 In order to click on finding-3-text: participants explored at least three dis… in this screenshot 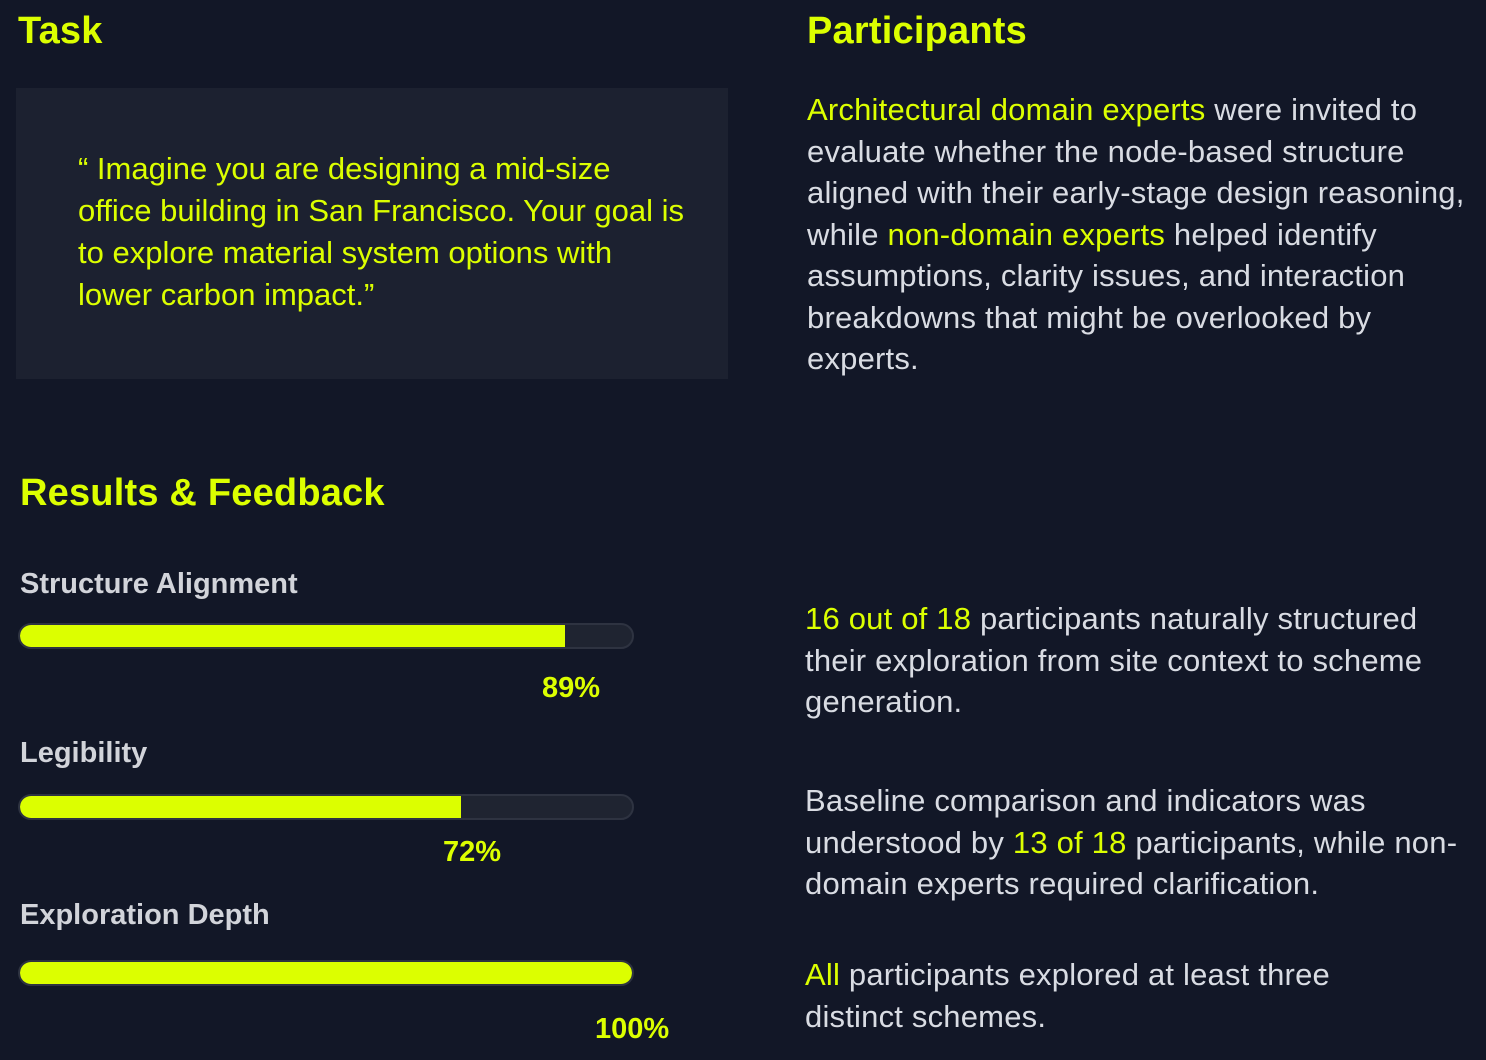, I will do `click(1067, 995)`.